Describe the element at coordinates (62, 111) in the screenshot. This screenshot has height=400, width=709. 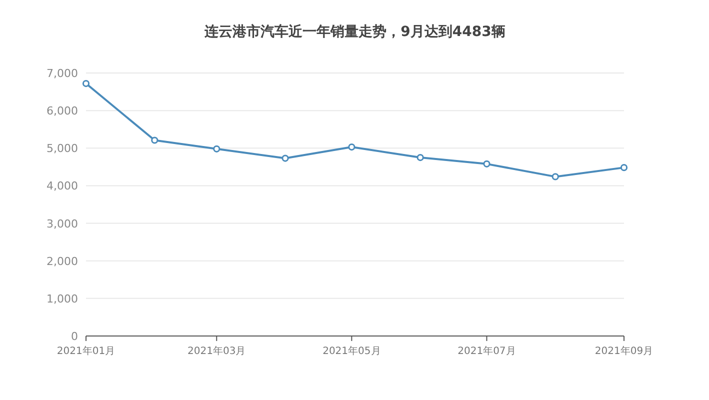
I see `ytick: 6,000` at that location.